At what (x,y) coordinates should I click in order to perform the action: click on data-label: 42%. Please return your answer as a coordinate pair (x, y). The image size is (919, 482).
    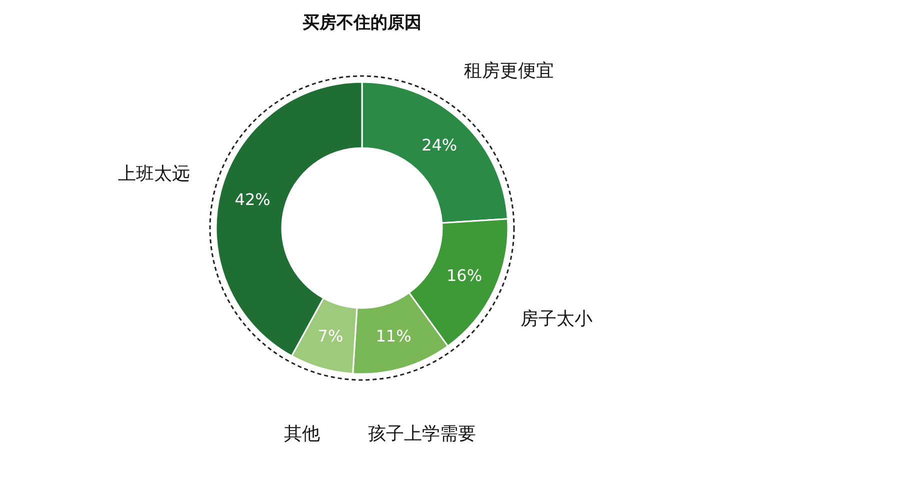
    Looking at the image, I should click on (252, 199).